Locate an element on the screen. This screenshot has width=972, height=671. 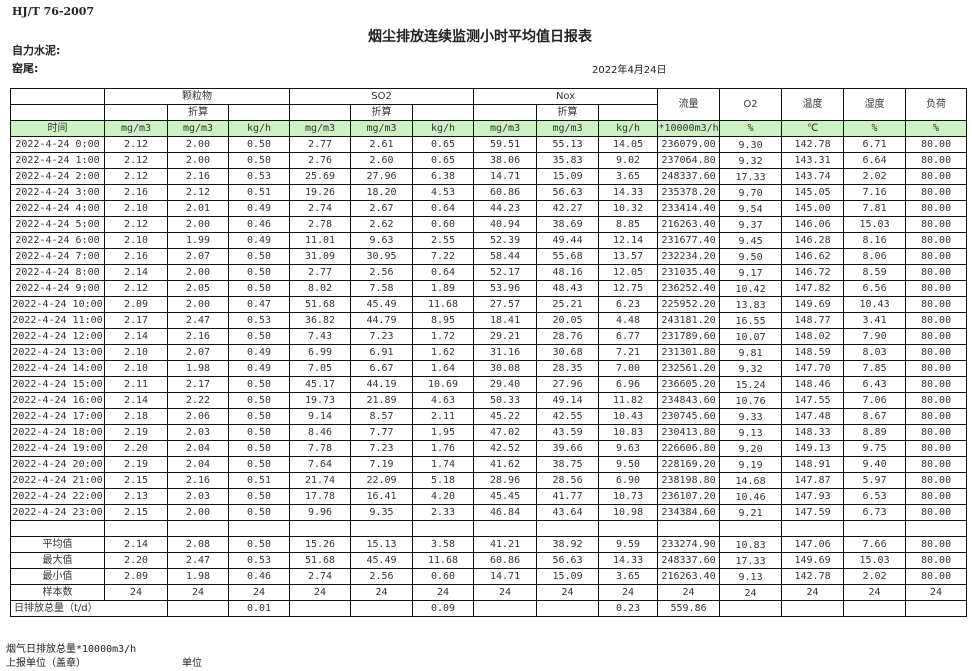
table-cell: 2.10 is located at coordinates (136, 240).